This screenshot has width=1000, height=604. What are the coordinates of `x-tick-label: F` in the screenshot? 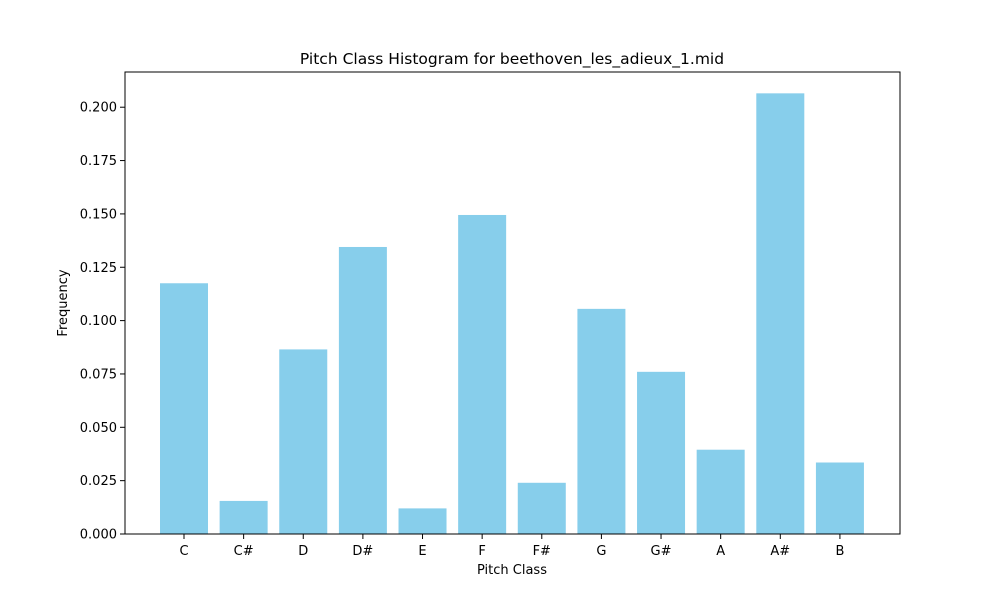 It's located at (481, 551).